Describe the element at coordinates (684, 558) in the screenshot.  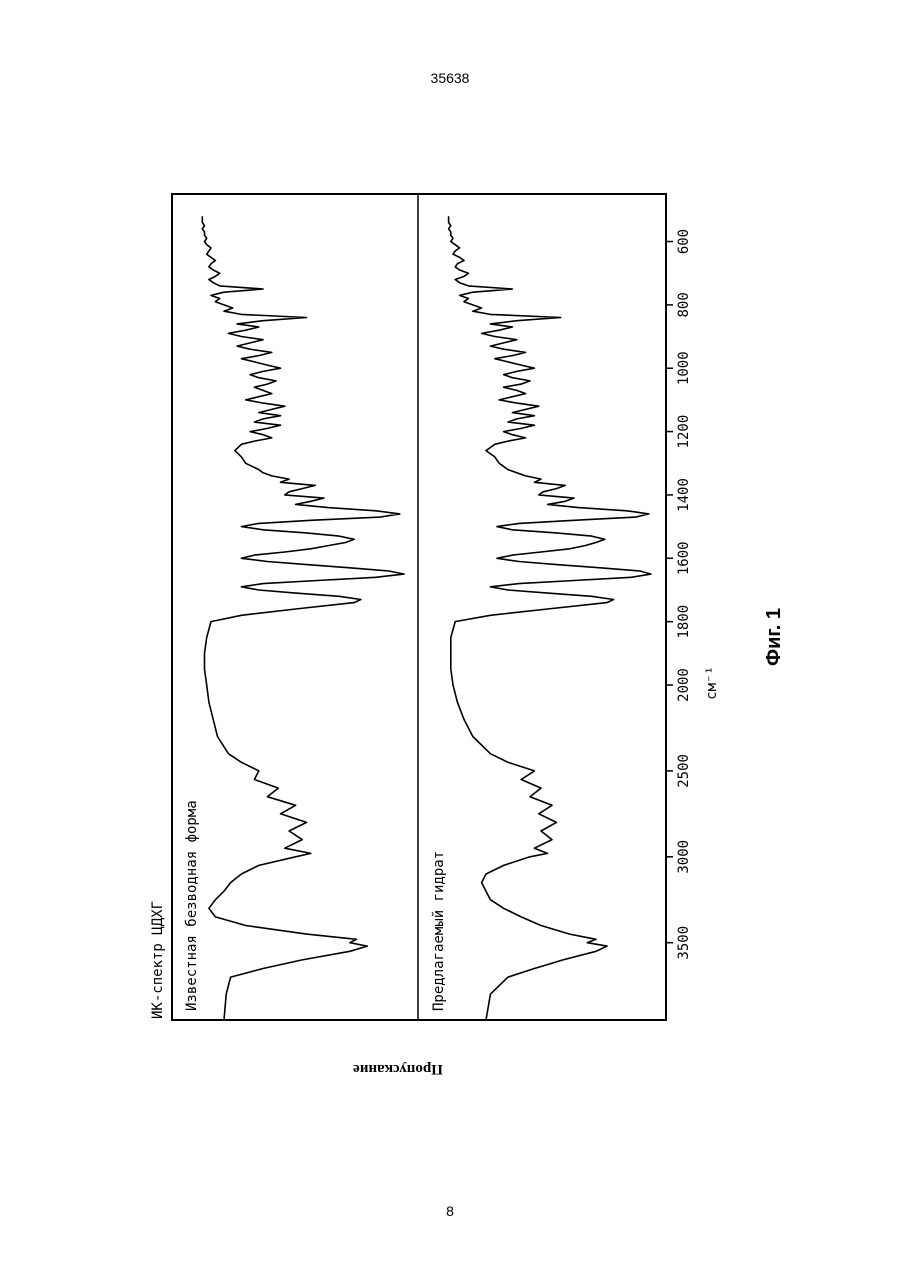
I see `x-tick-label: 1600` at that location.